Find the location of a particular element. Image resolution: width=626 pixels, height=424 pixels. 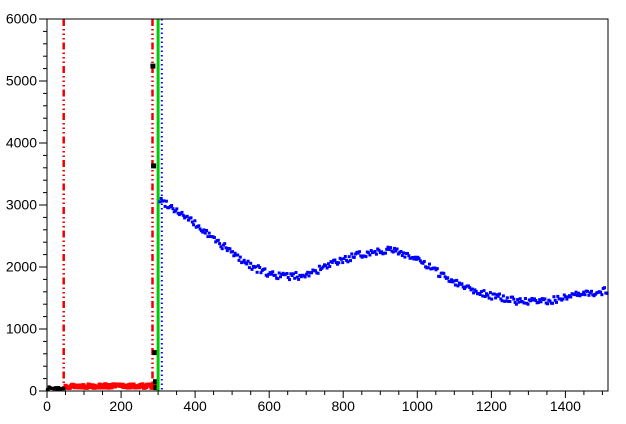

x-axis-labels: 0 200 400 600 800 1000 1200 1400 is located at coordinates (312, 406).